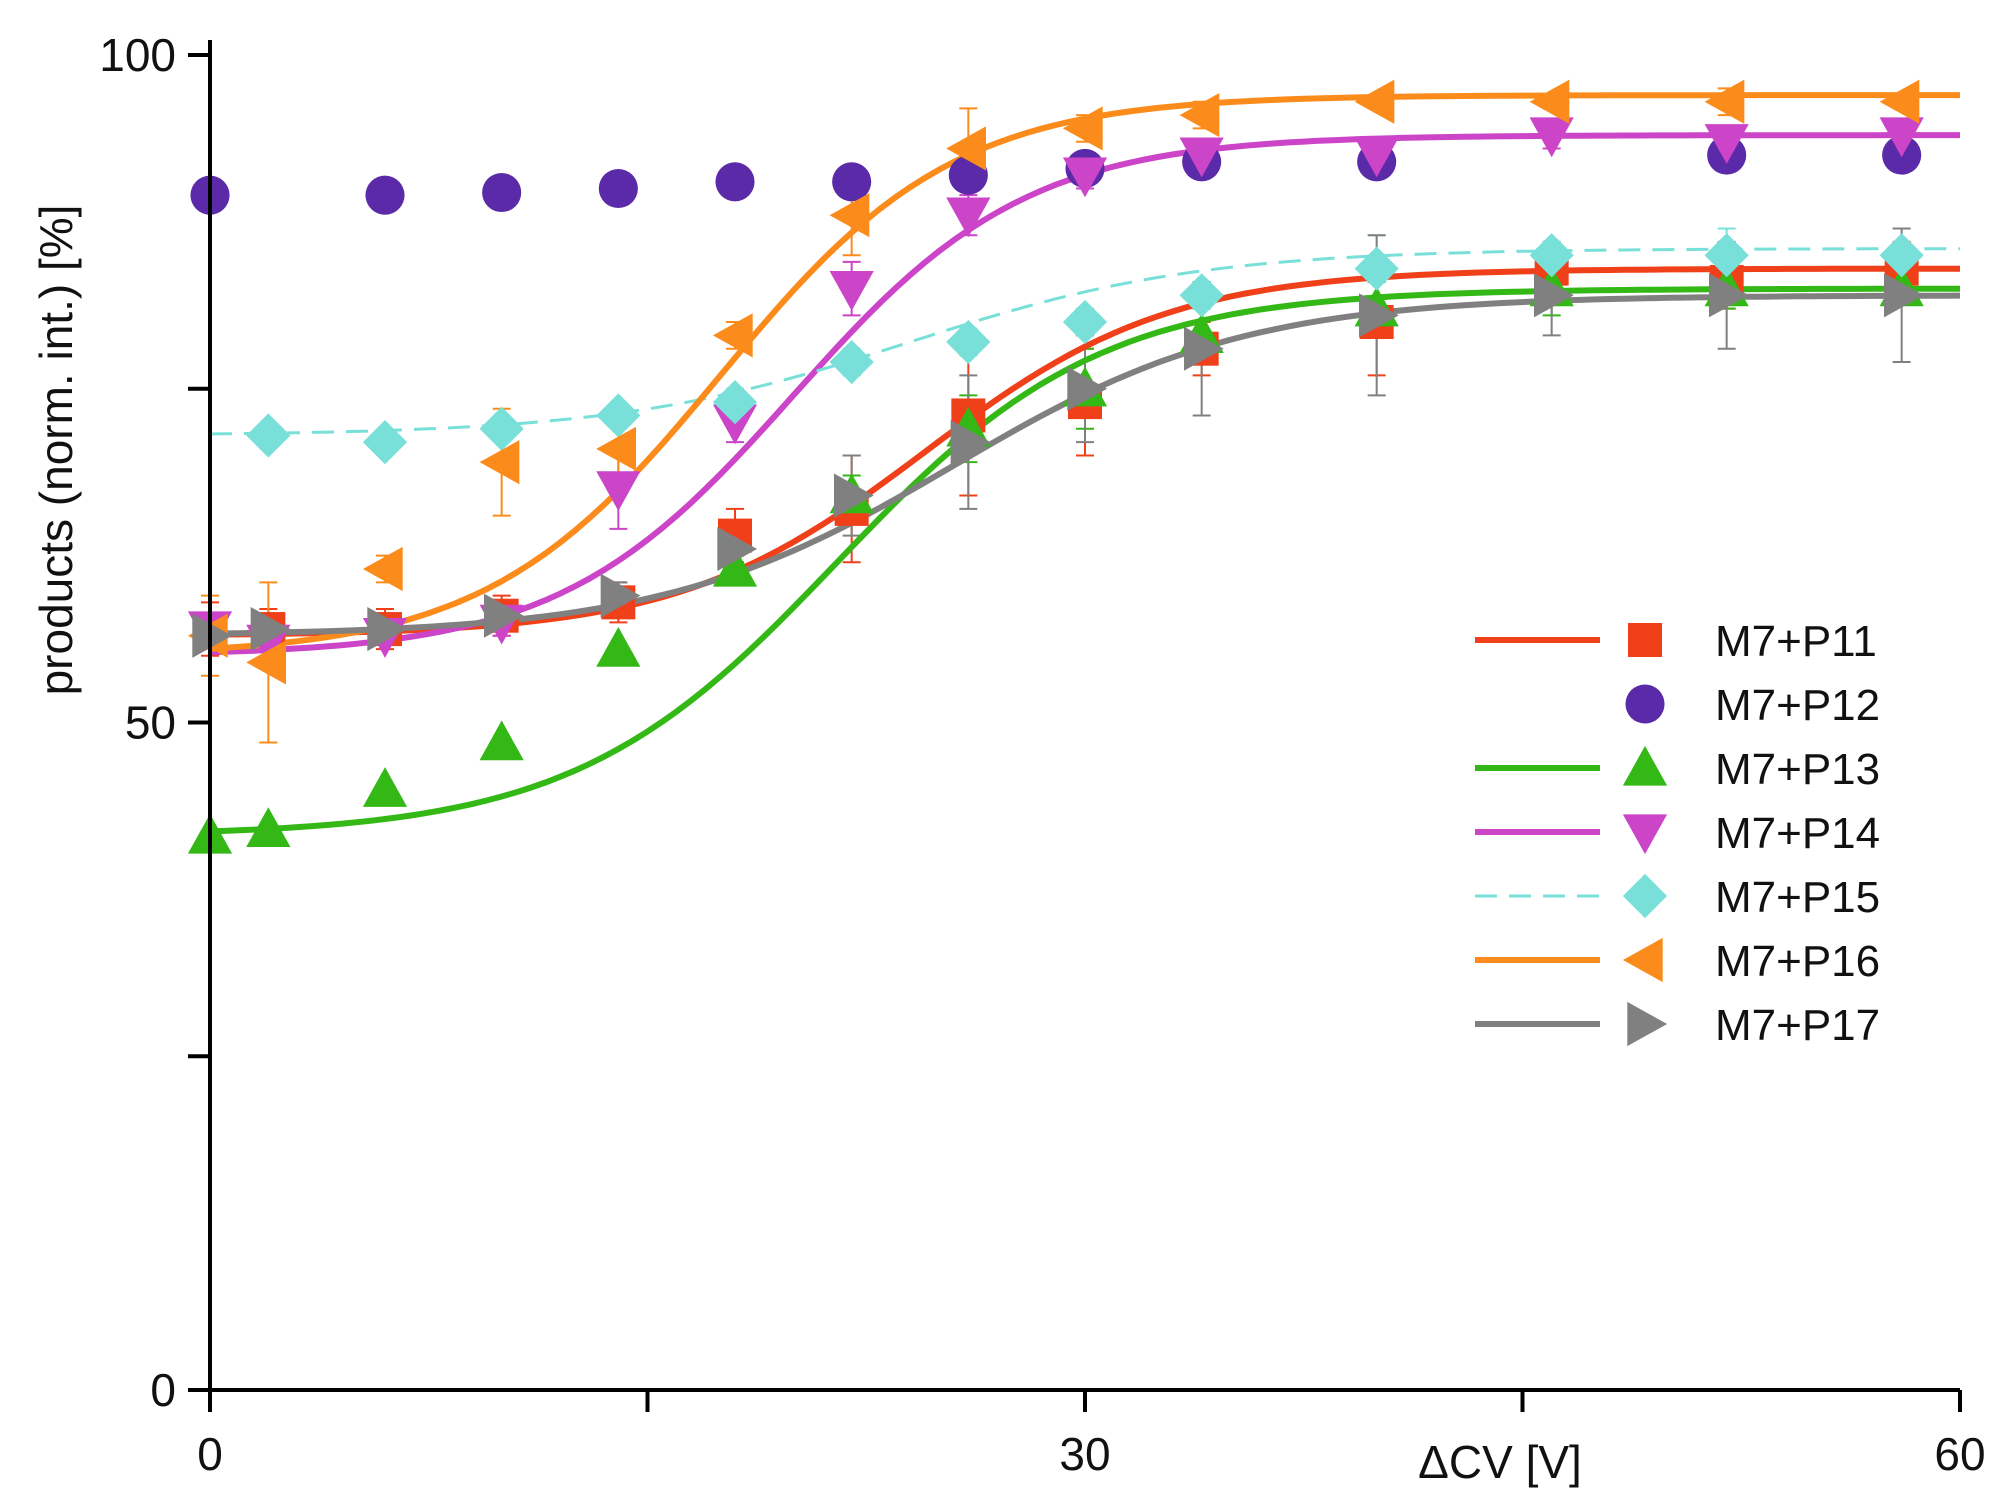 The image size is (1999, 1497). I want to click on legend-label: M7+P16, so click(1797, 961).